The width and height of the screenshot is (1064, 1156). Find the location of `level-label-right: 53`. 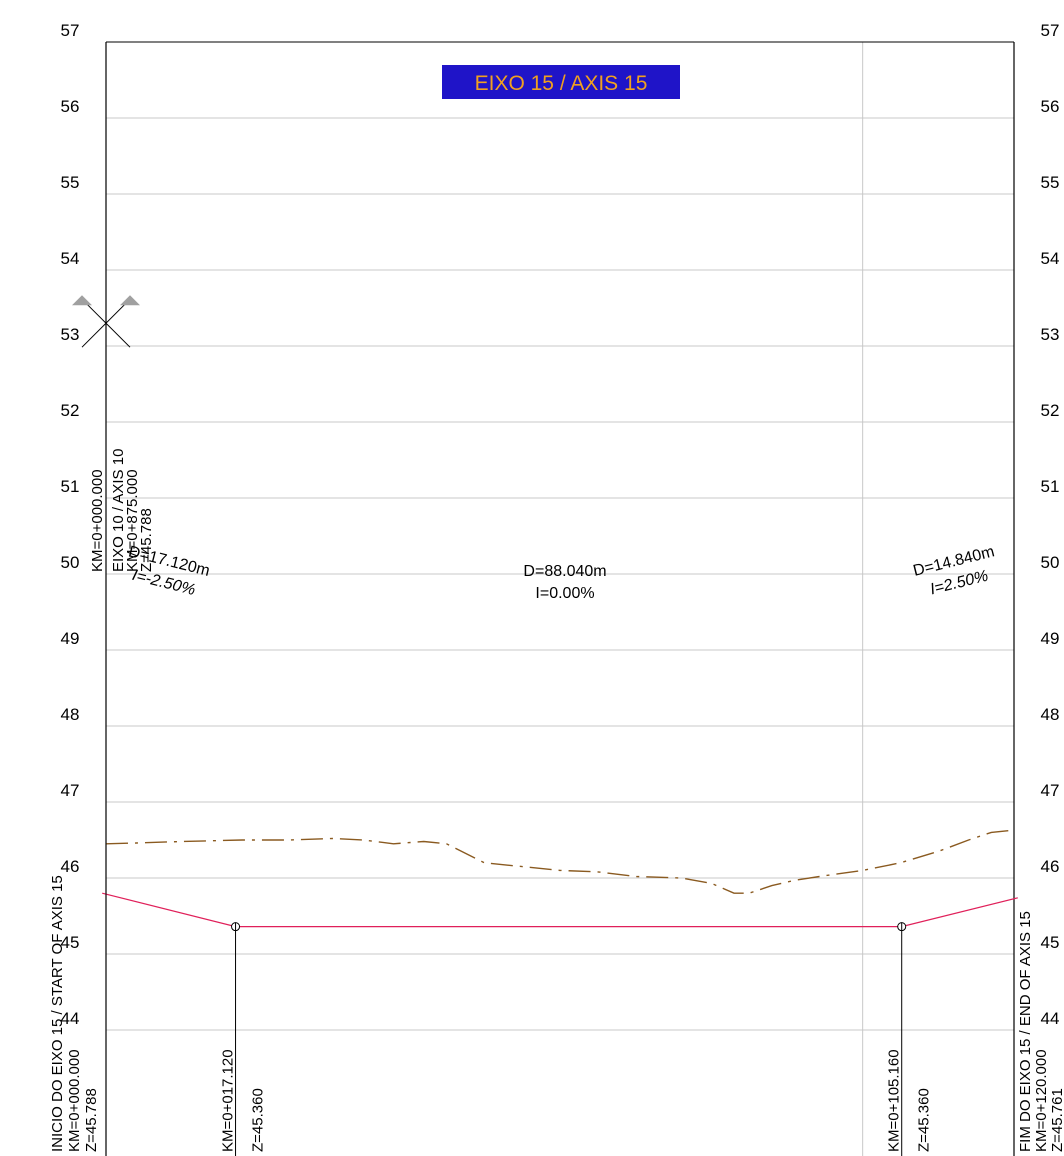

level-label-right: 53 is located at coordinates (1050, 334).